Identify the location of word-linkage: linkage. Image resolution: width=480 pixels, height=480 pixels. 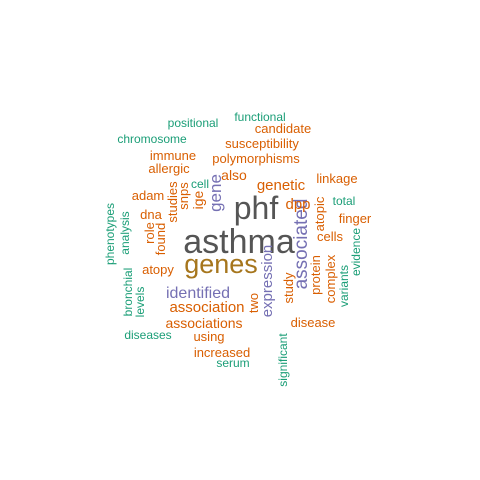
(336, 178).